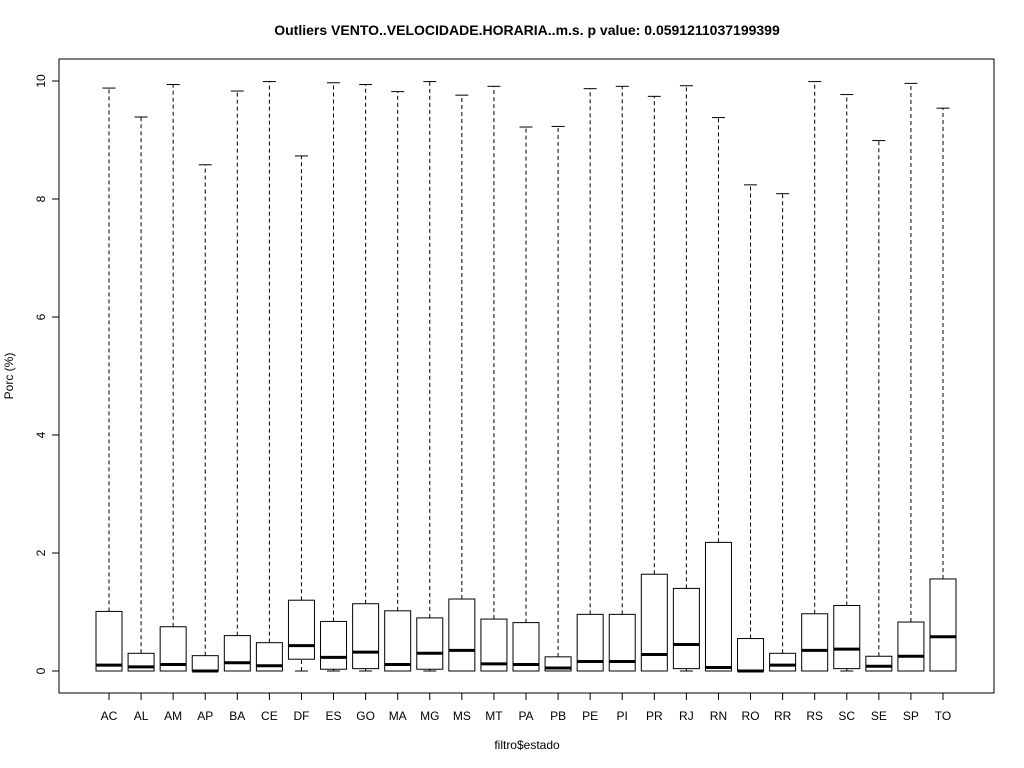 This screenshot has height=768, width=1024. What do you see at coordinates (654, 383) in the screenshot?
I see `box-pr` at bounding box center [654, 383].